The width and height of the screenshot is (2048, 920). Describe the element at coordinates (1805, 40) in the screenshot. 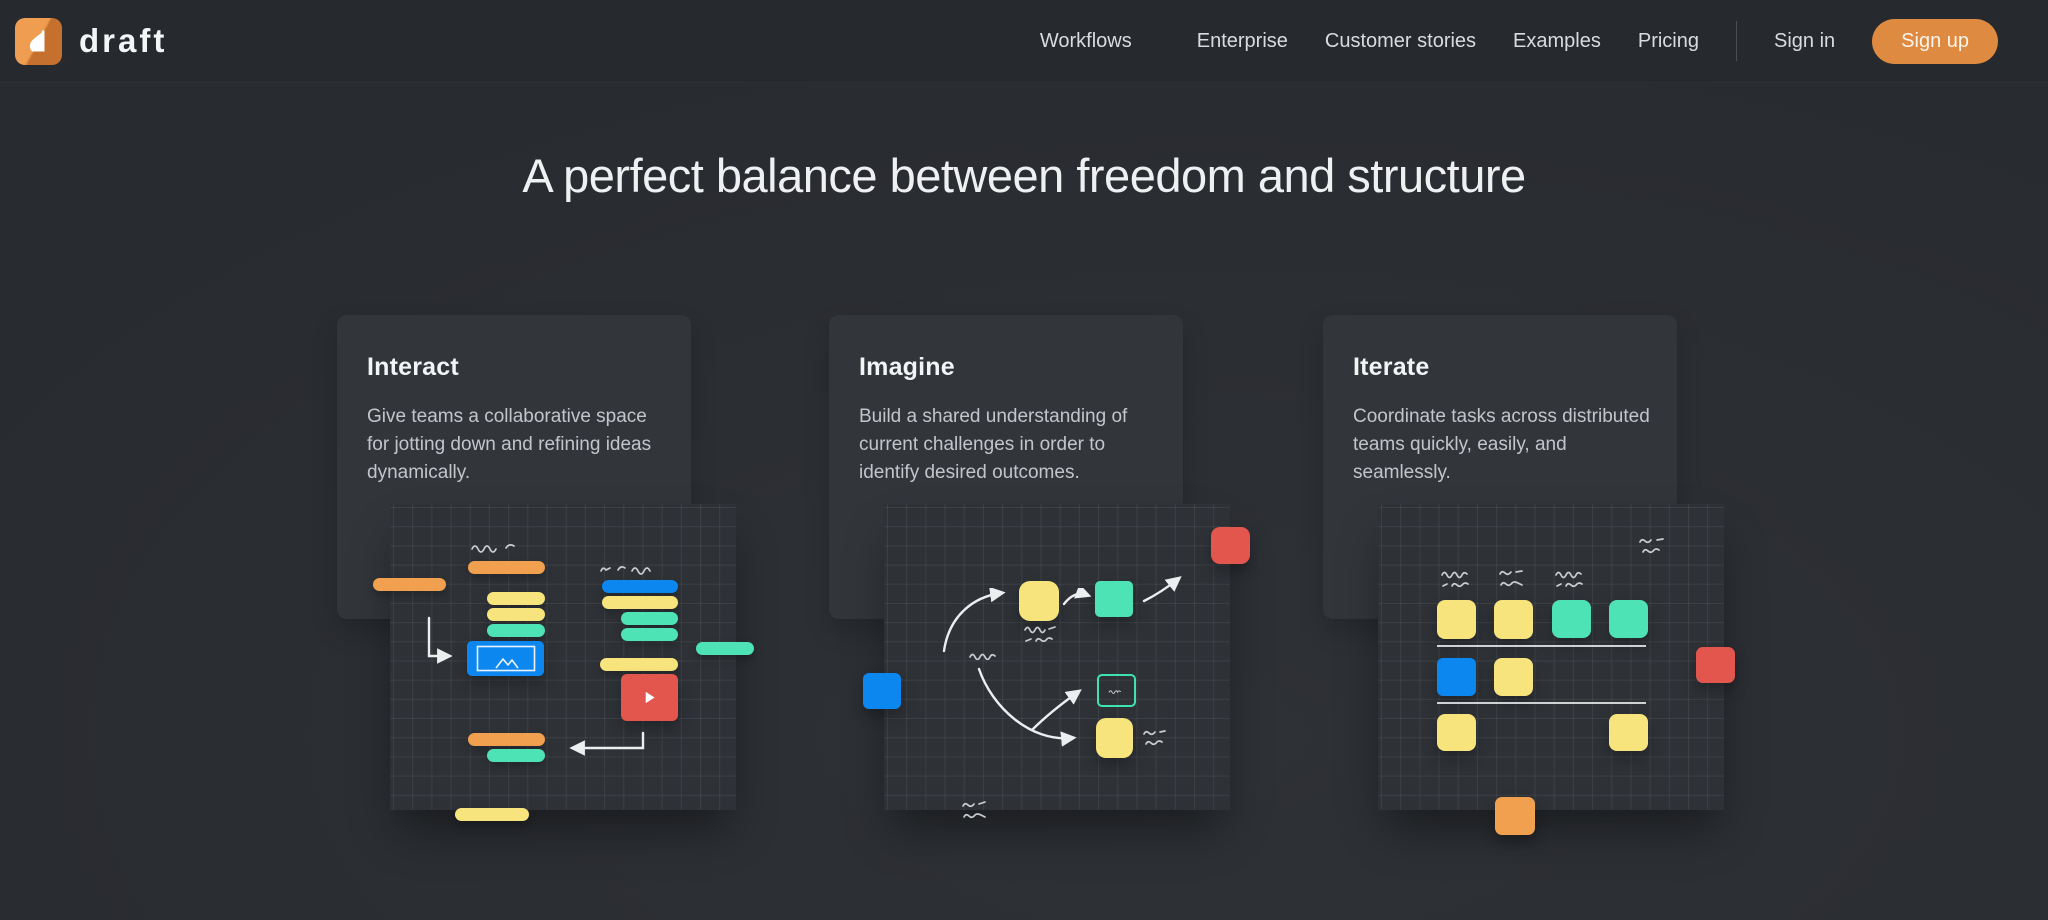

I see `sign-in-link: Sign in` at that location.